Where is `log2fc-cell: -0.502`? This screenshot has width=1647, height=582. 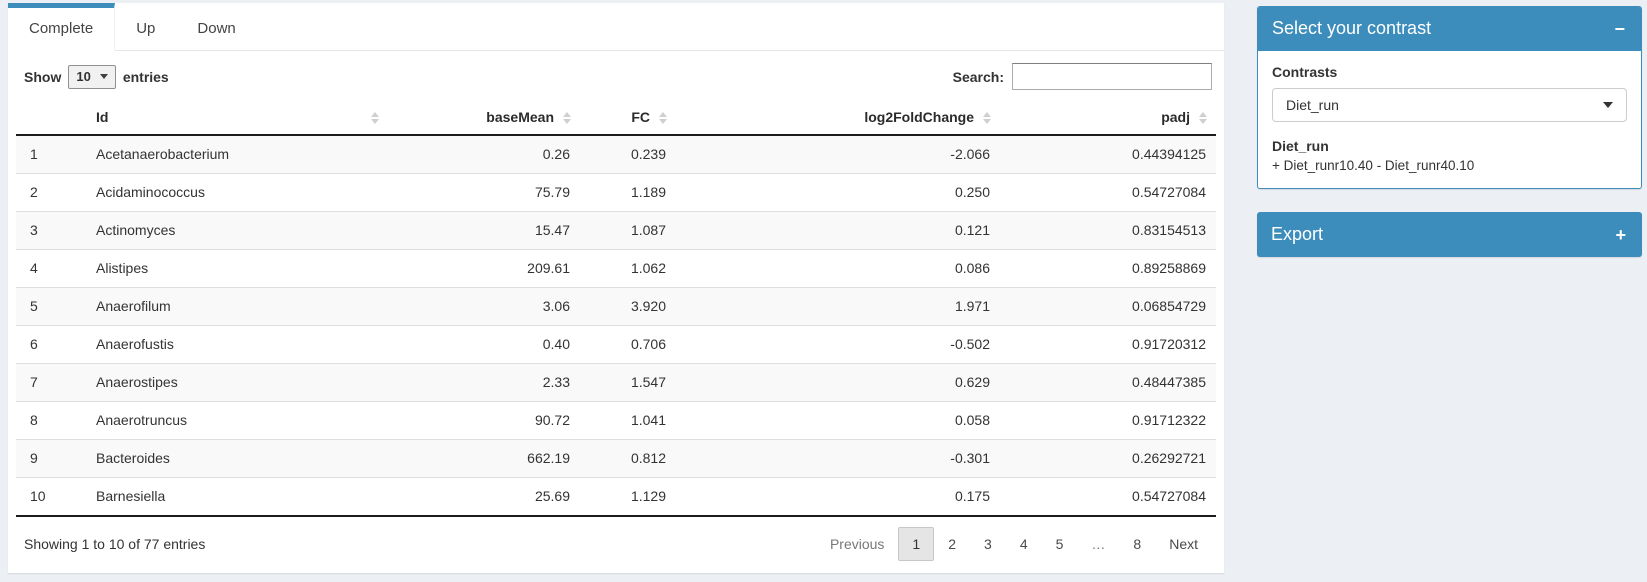 log2fc-cell: -0.502 is located at coordinates (838, 344).